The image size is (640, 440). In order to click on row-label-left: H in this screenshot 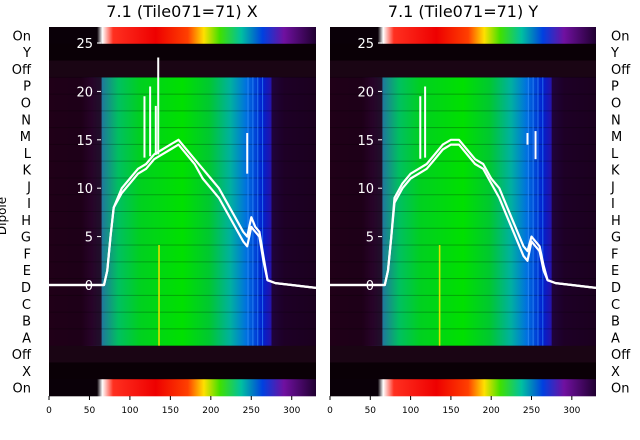, I will do `click(26, 221)`.